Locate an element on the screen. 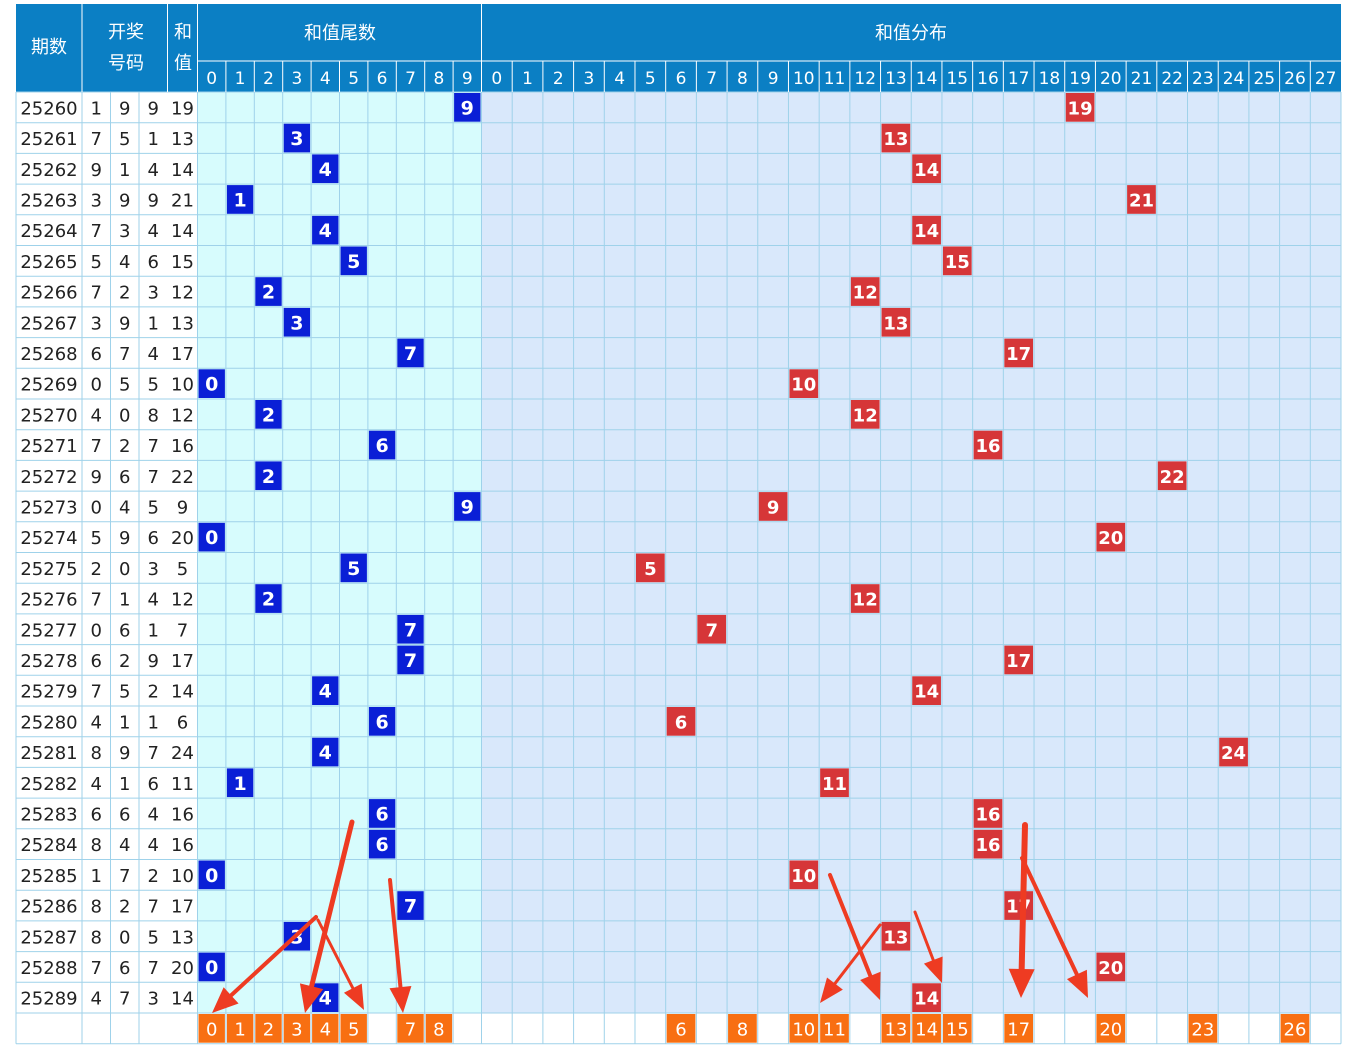  prediction-tail-label: 8 is located at coordinates (438, 1029).